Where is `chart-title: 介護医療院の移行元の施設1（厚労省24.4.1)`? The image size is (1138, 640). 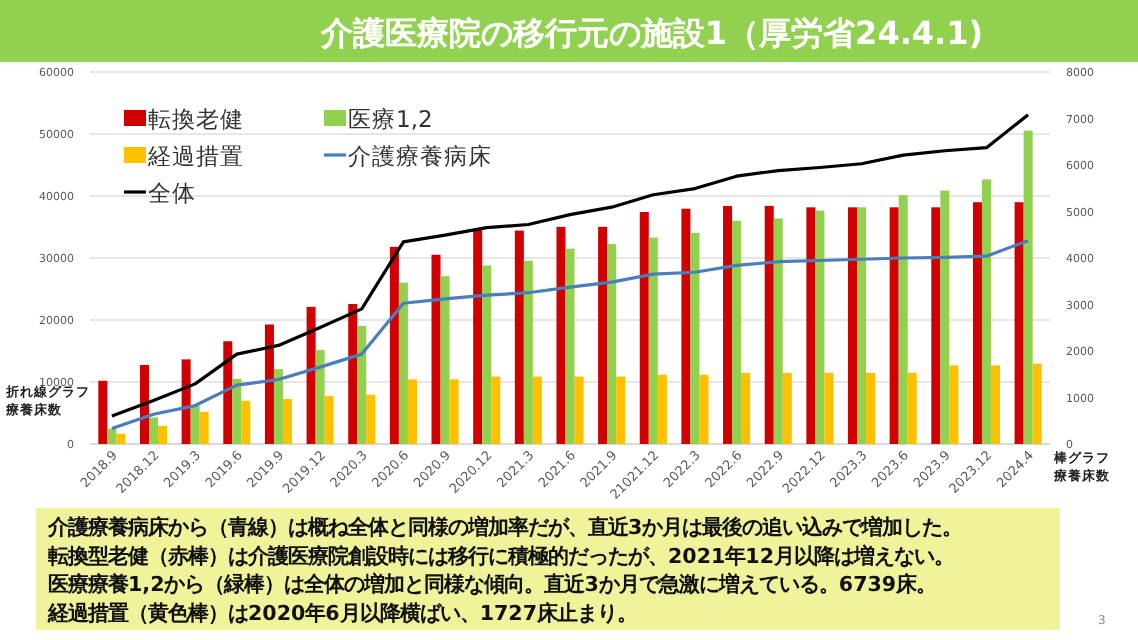
chart-title: 介護医療院の移行元の施設1（厚労省24.4.1) is located at coordinates (651, 33).